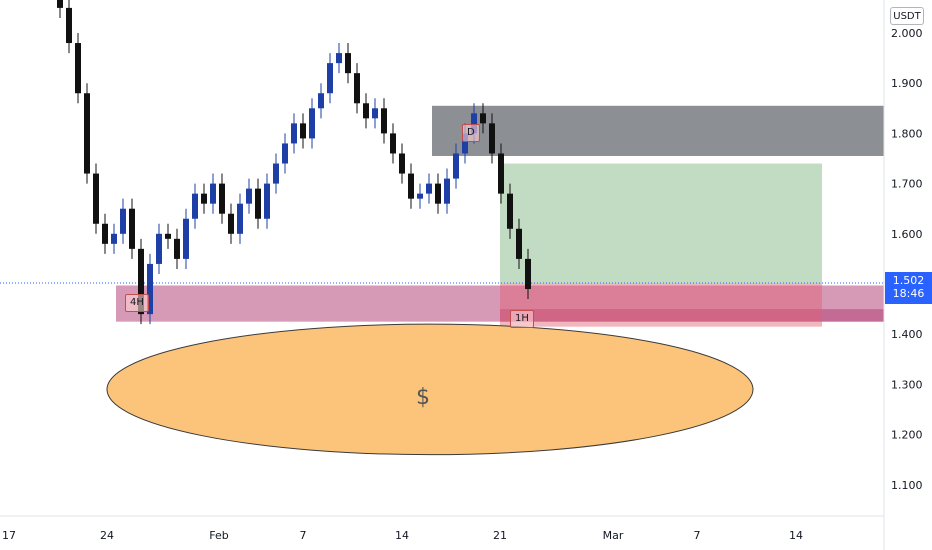 The height and width of the screenshot is (550, 932). I want to click on price-tick-label: 1.600, so click(907, 234).